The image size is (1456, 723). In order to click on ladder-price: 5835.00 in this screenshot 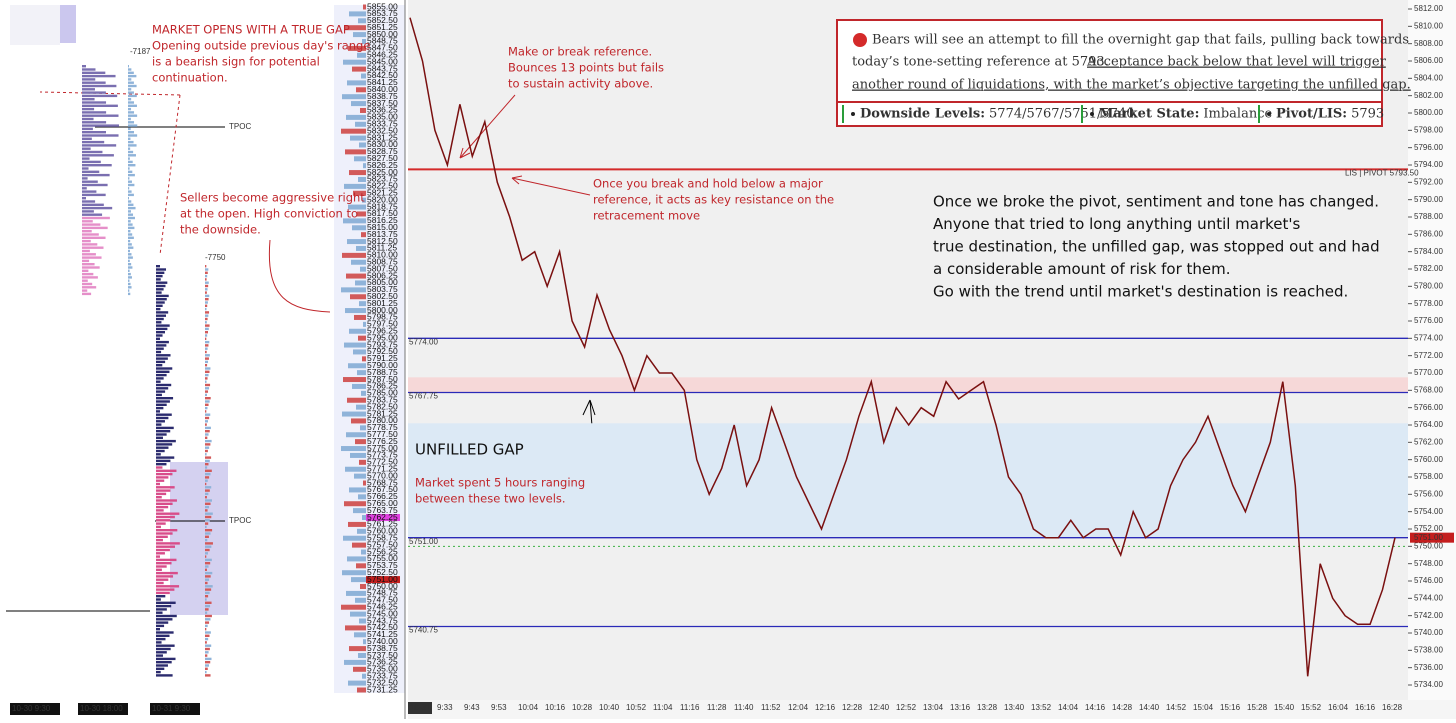, I will do `click(382, 117)`.